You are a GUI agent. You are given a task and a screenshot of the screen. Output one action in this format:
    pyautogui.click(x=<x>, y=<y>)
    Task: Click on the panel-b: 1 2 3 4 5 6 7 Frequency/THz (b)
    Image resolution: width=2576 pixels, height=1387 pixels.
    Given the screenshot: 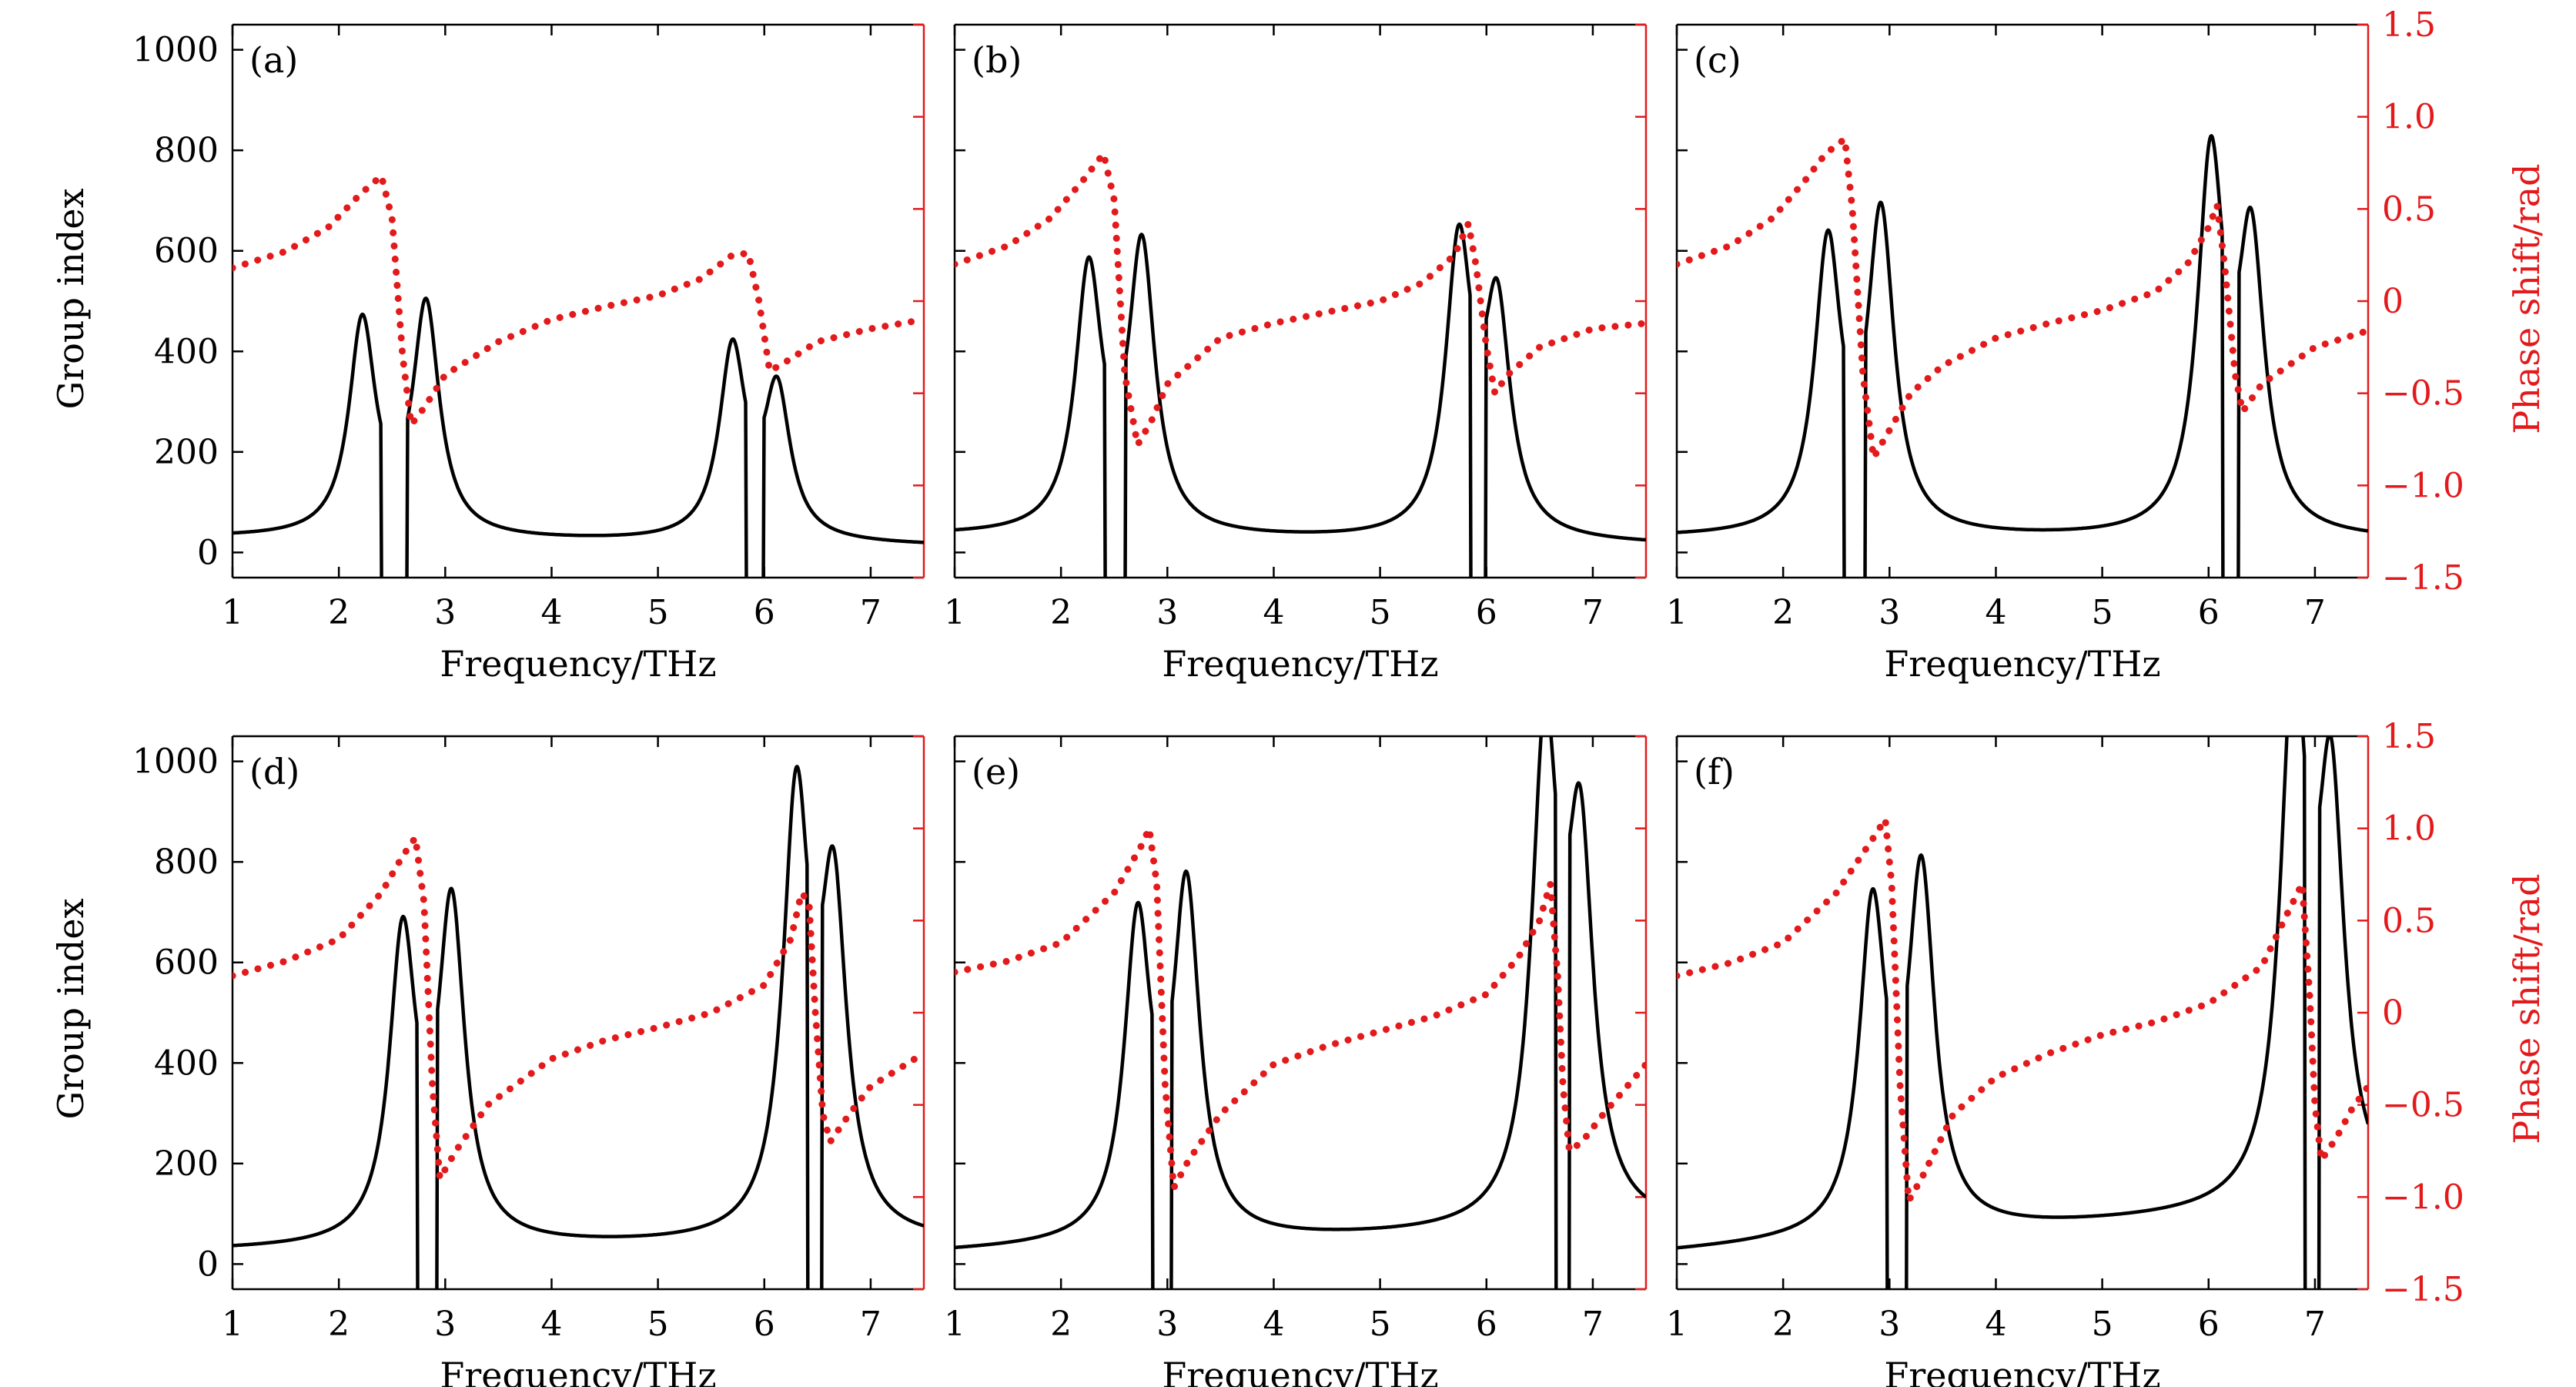 What is the action you would take?
    pyautogui.click(x=1296, y=354)
    